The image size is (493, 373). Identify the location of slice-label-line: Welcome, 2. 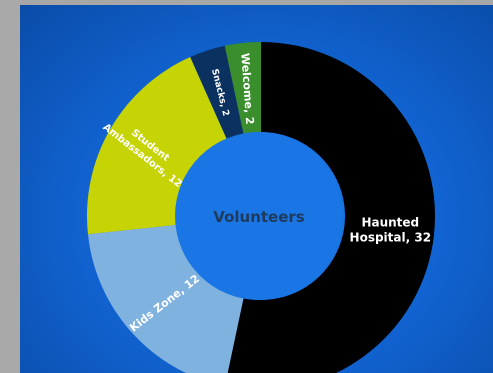
(247, 89).